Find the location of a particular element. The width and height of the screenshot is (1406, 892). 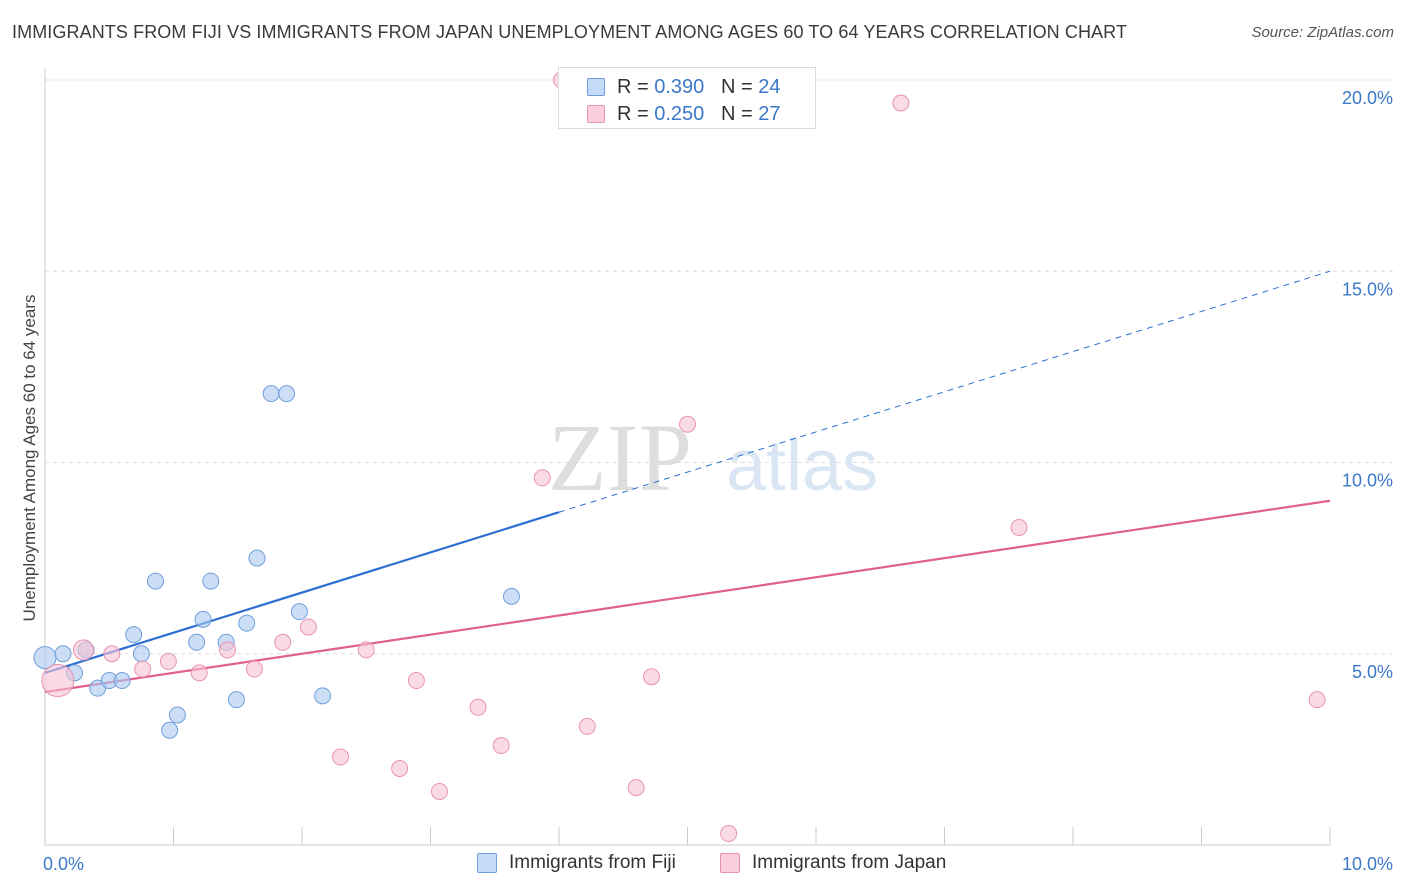

fiji-r-label: R = is located at coordinates (636, 87).